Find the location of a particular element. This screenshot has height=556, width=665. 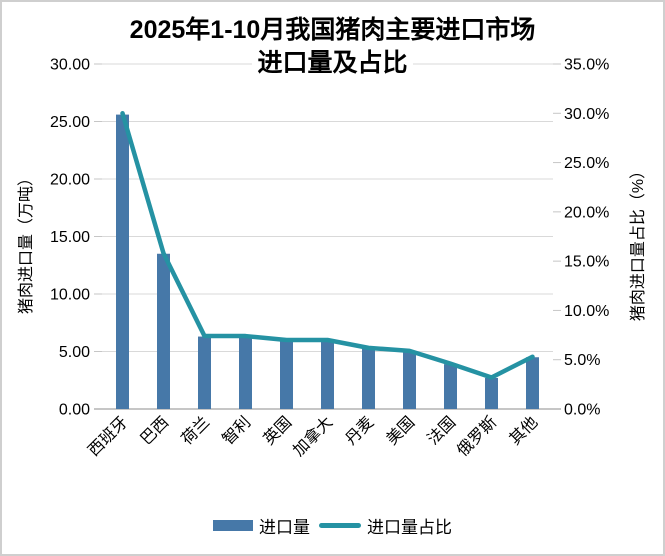

y-axis-title-right: 猪肉进口量占比（%） is located at coordinates (638, 242).